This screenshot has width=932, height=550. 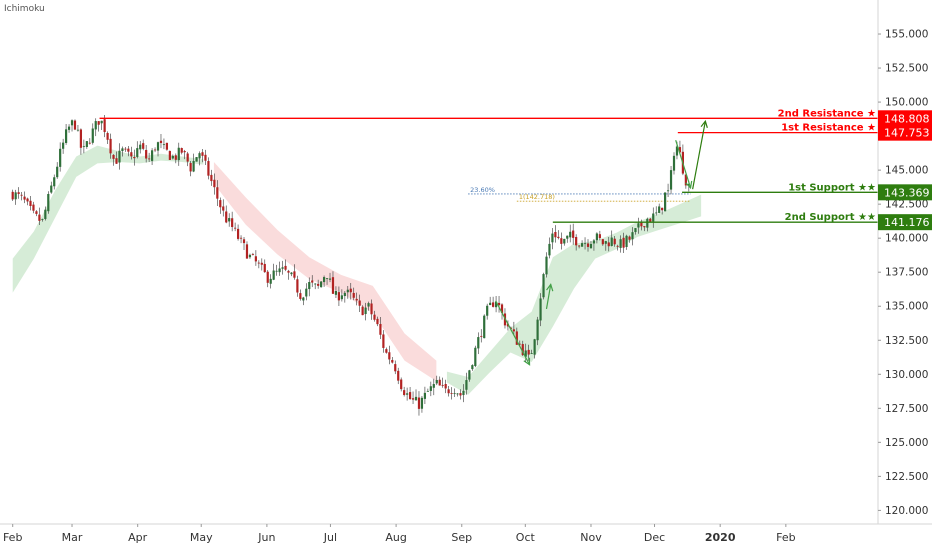 What do you see at coordinates (24, 9) in the screenshot?
I see `indicator-label: Ichimoku` at bounding box center [24, 9].